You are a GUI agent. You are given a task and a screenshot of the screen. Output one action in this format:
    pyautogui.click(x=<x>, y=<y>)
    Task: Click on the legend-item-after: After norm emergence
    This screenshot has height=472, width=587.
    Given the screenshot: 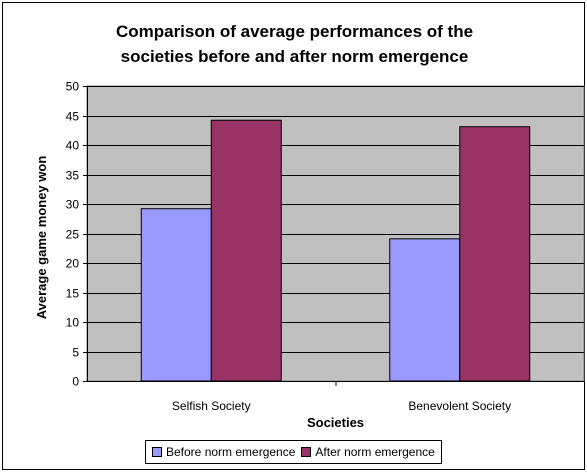 What is the action you would take?
    pyautogui.click(x=368, y=452)
    